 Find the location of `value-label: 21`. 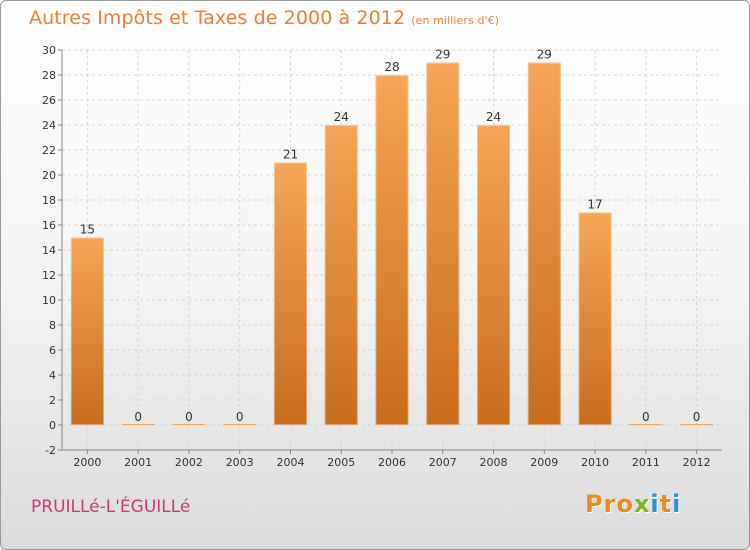

value-label: 21 is located at coordinates (290, 155).